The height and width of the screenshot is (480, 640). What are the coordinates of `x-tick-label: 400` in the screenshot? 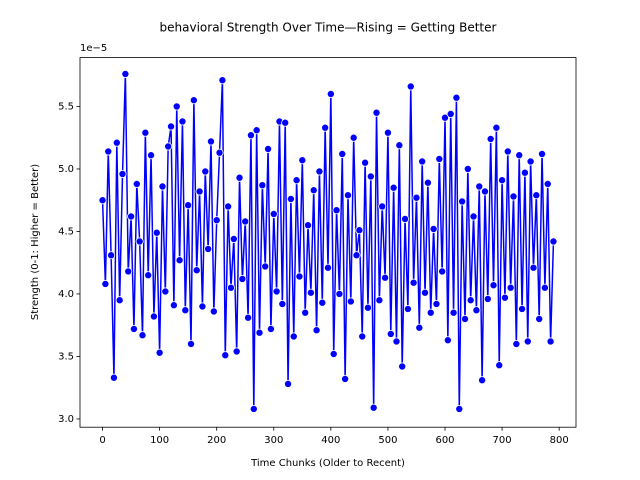 It's located at (330, 440).